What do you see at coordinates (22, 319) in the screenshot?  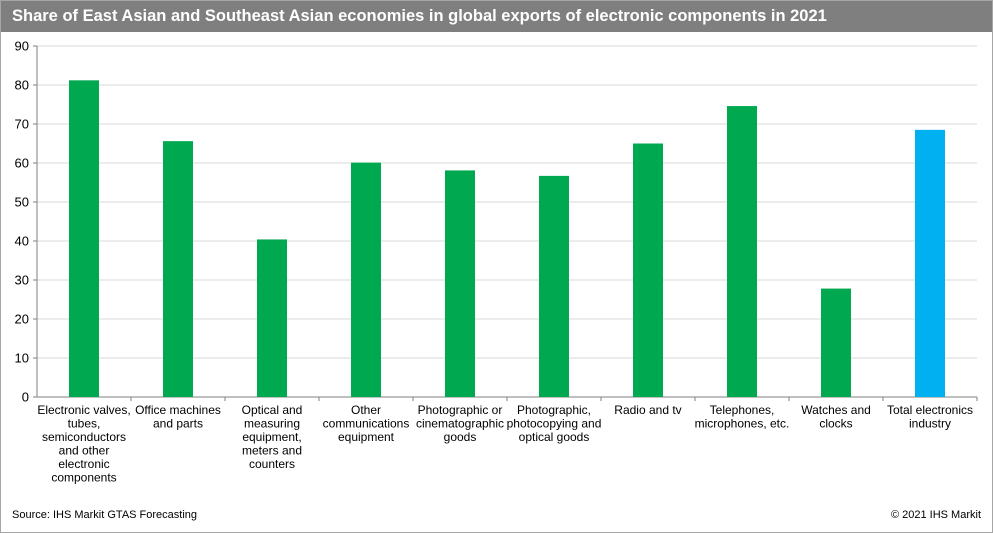 I see `y-tick-label: 20` at bounding box center [22, 319].